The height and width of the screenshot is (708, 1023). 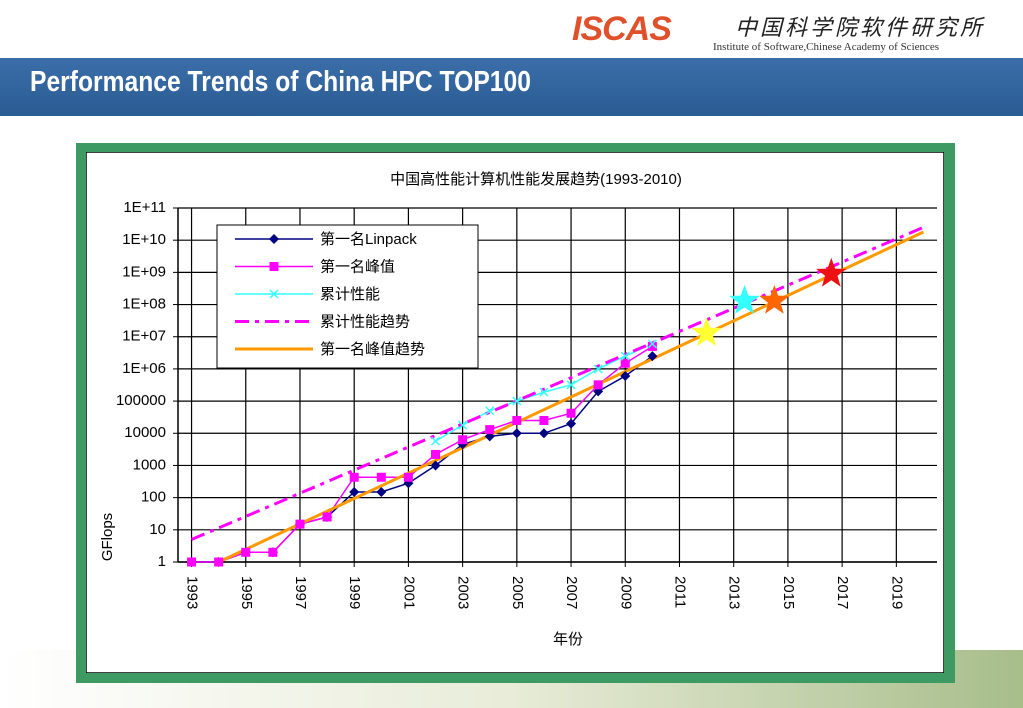 What do you see at coordinates (300, 592) in the screenshot?
I see `x-tick-label: 1997` at bounding box center [300, 592].